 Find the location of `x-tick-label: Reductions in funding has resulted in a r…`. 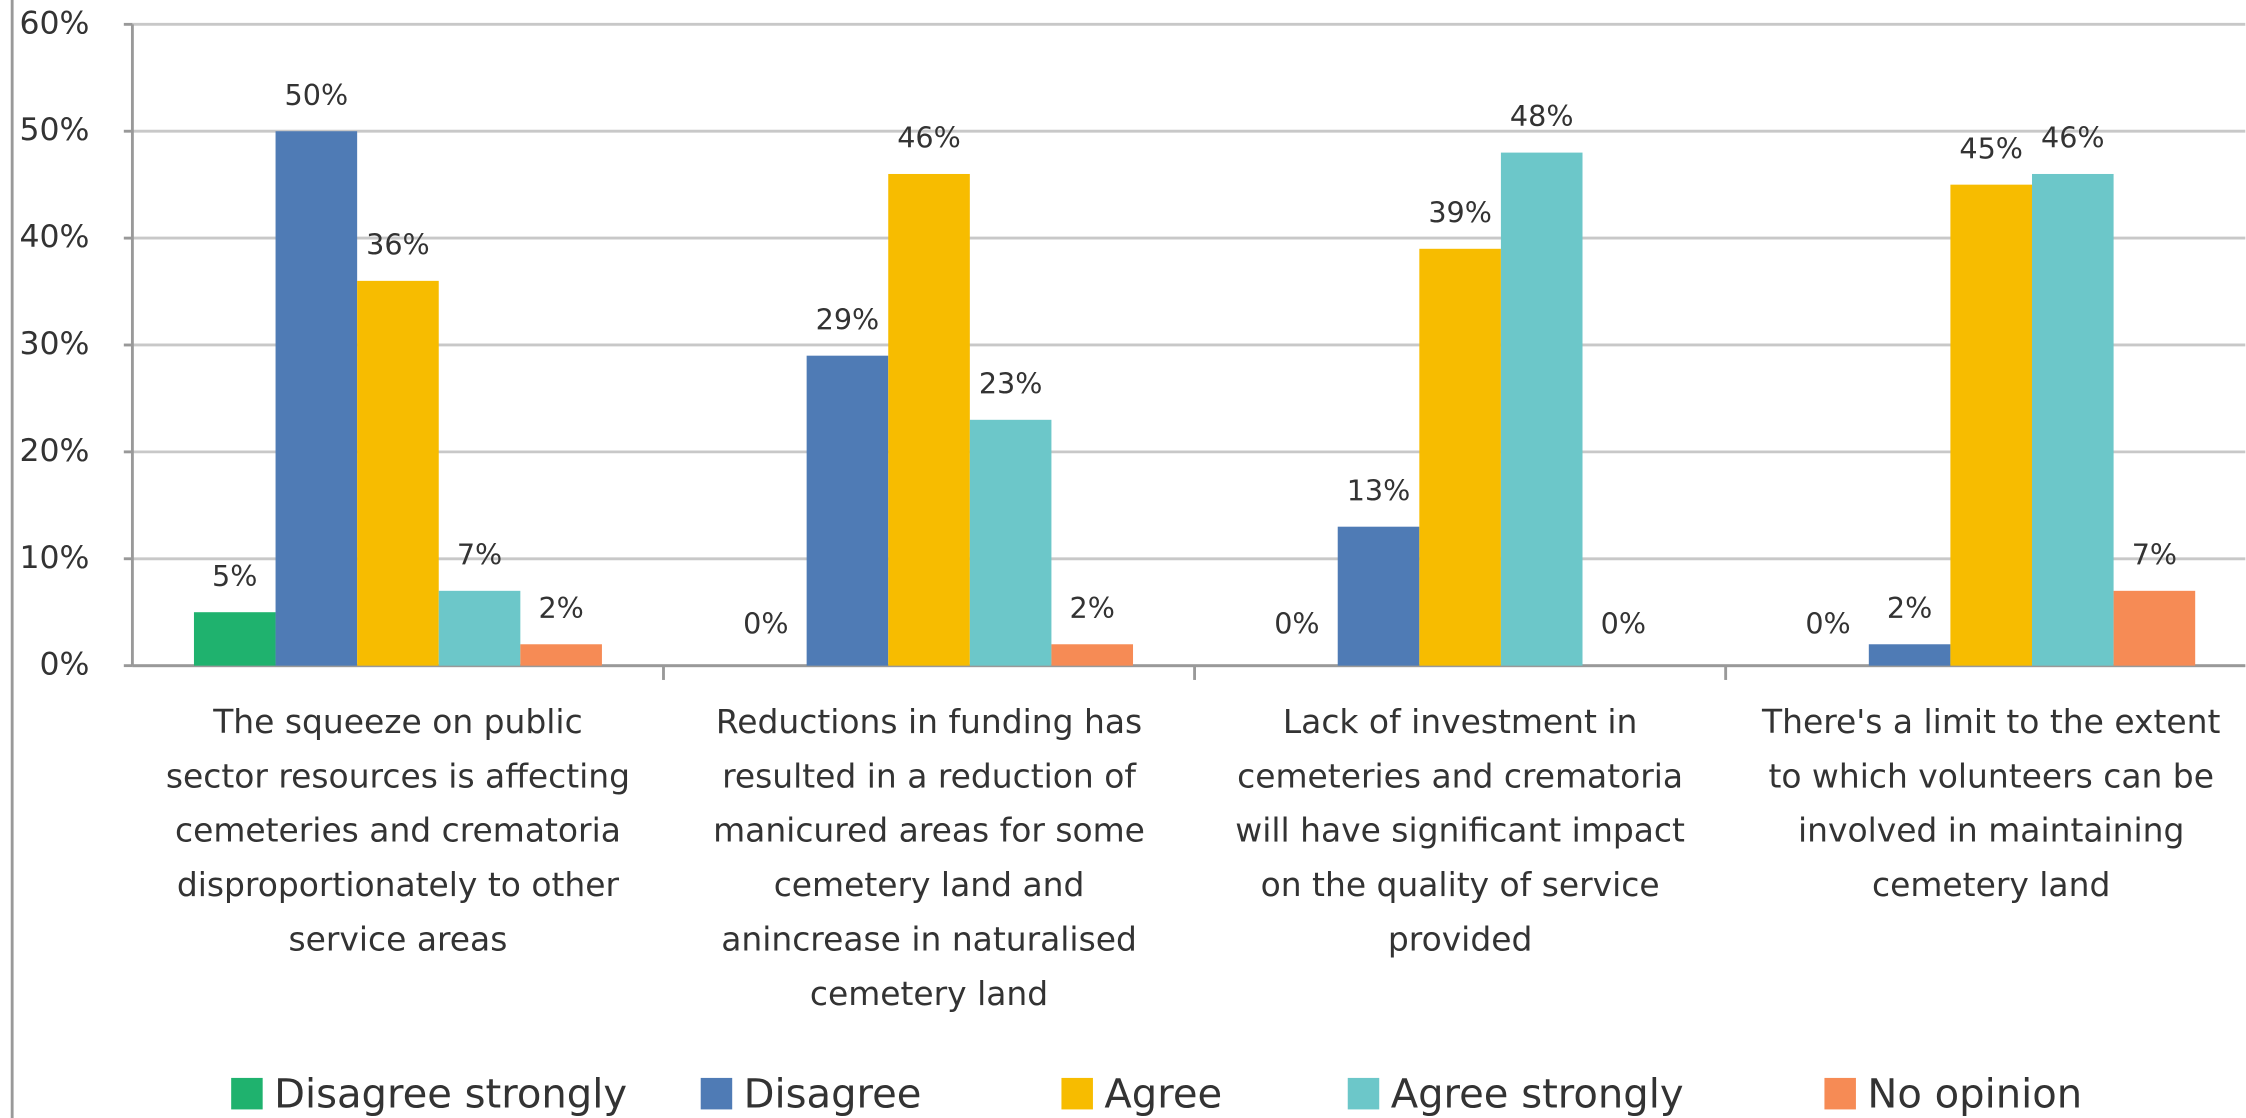

x-tick-label: Reductions in funding has resulted in a r… is located at coordinates (929, 856).